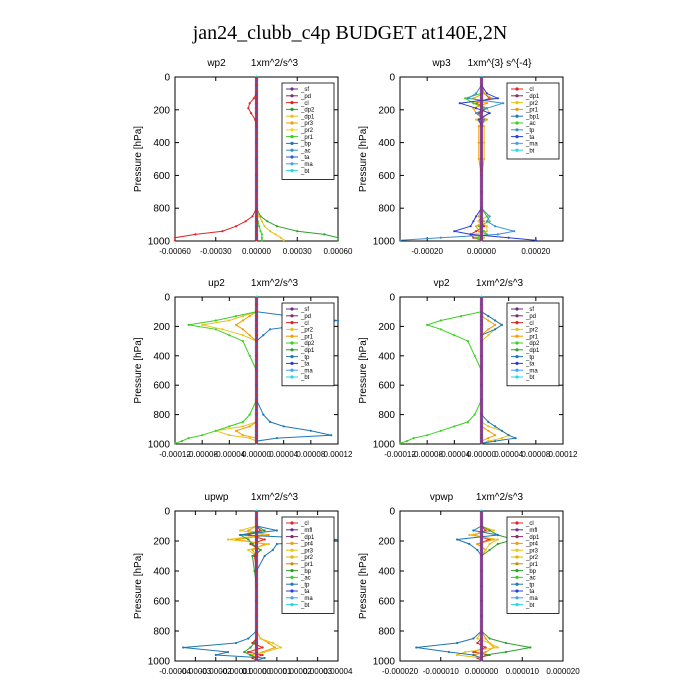 This screenshot has width=700, height=700. Describe the element at coordinates (530, 606) in the screenshot. I see `legend-entry: _bt` at that location.